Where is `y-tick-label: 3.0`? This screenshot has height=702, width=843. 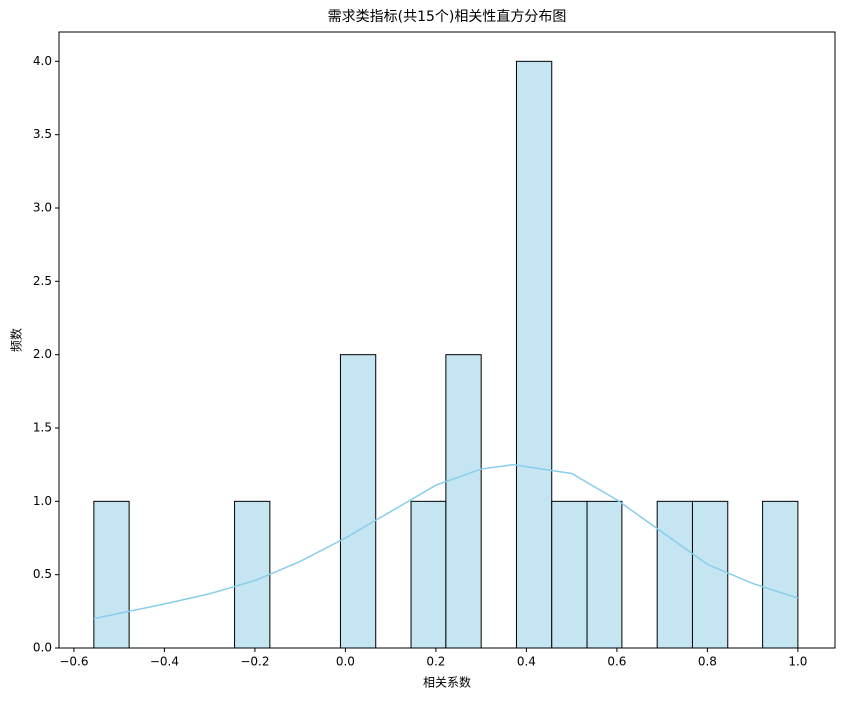
y-tick-label: 3.0 is located at coordinates (42, 208).